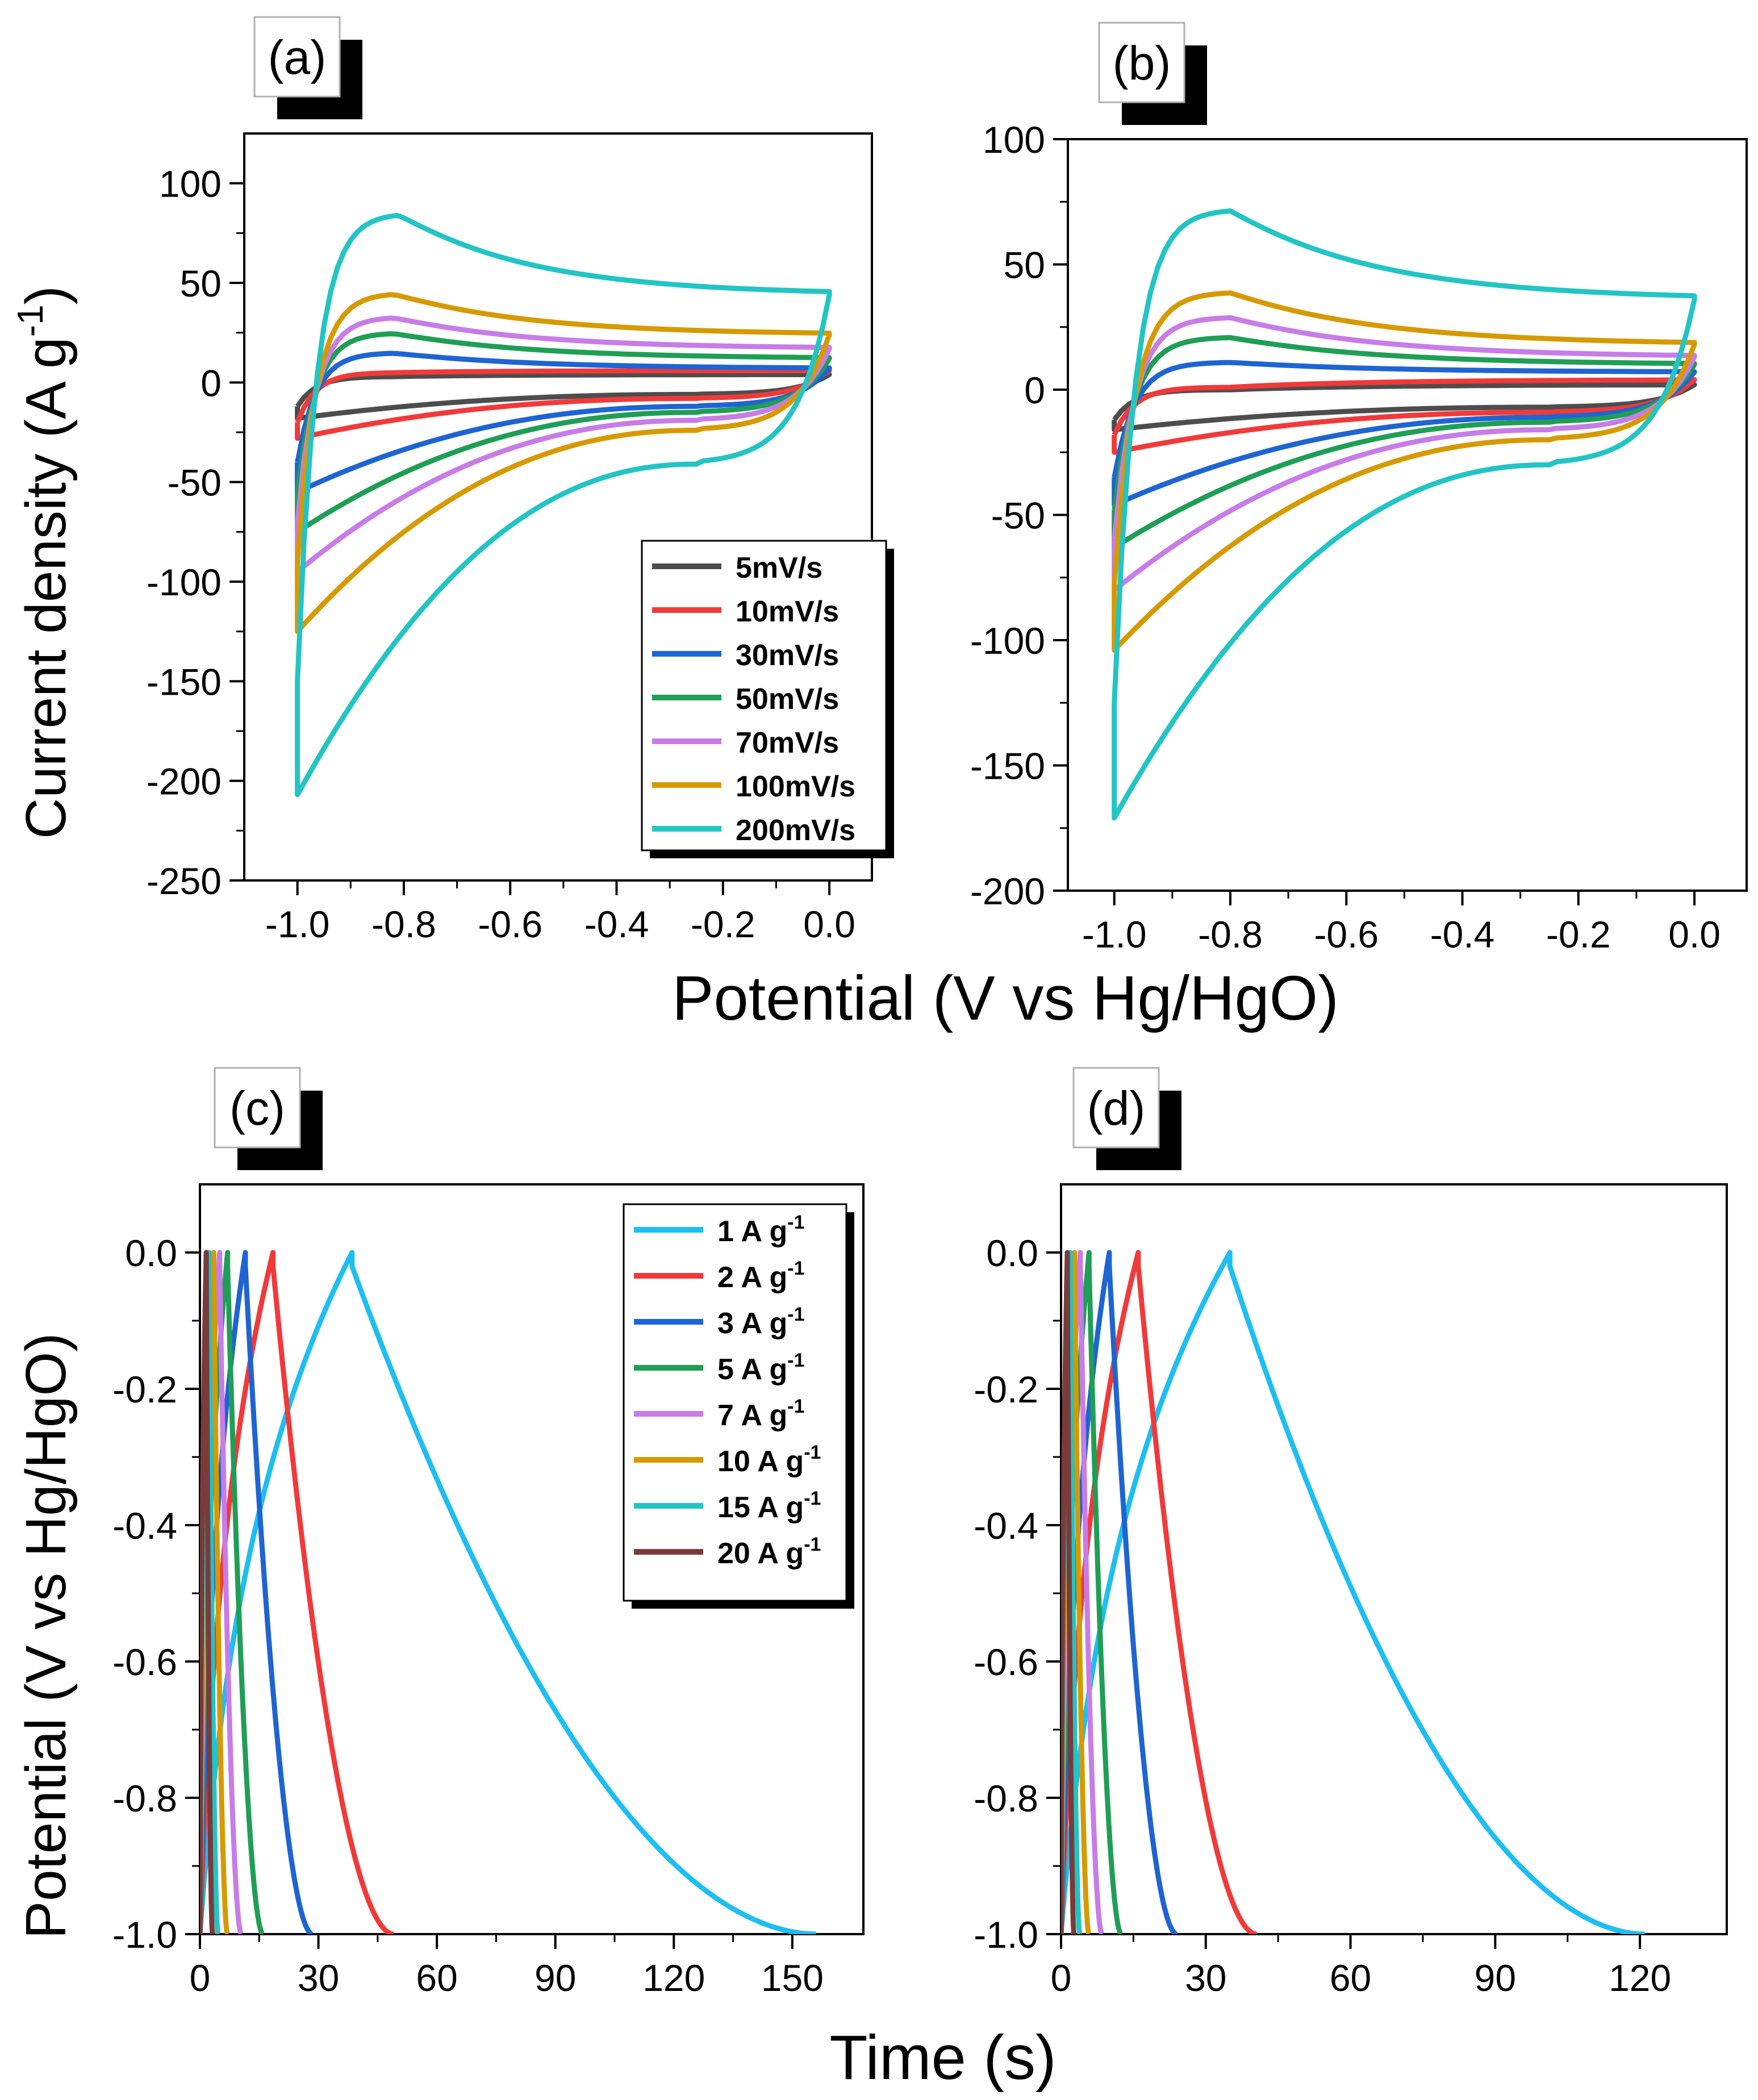  I want to click on panel-label: (c), so click(257, 1108).